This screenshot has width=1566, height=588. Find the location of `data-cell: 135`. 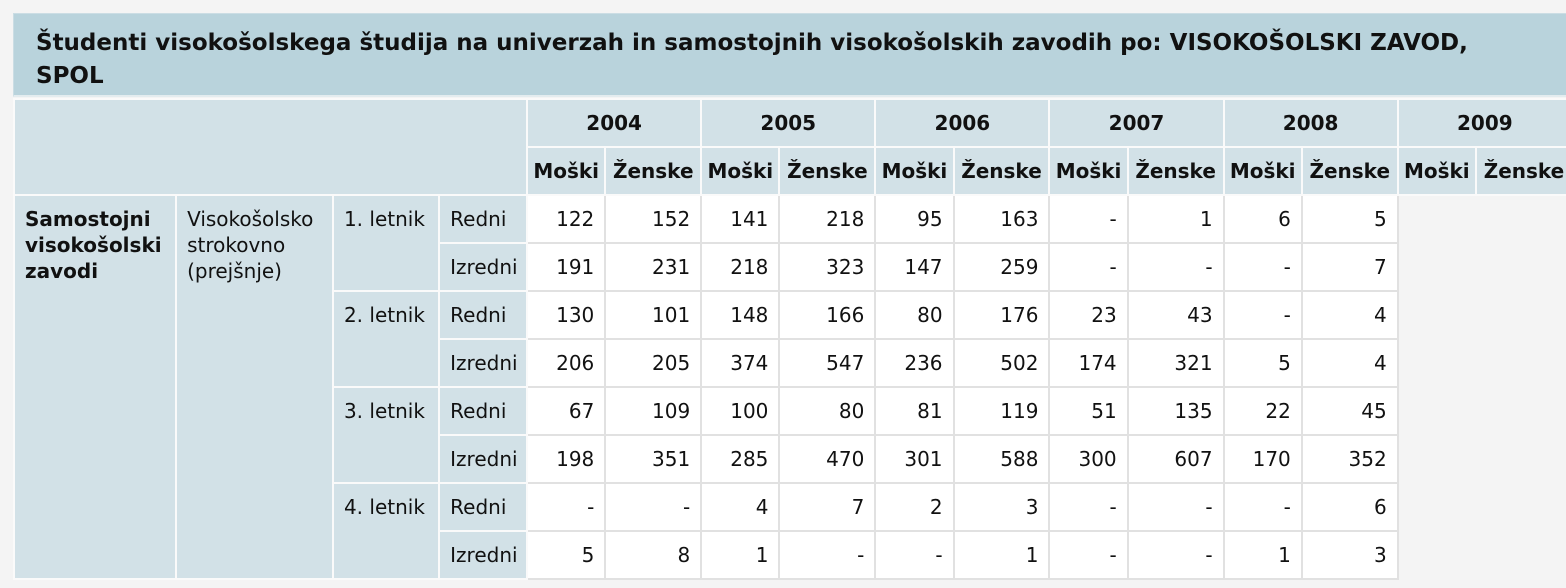

data-cell: 135 is located at coordinates (1175, 411).